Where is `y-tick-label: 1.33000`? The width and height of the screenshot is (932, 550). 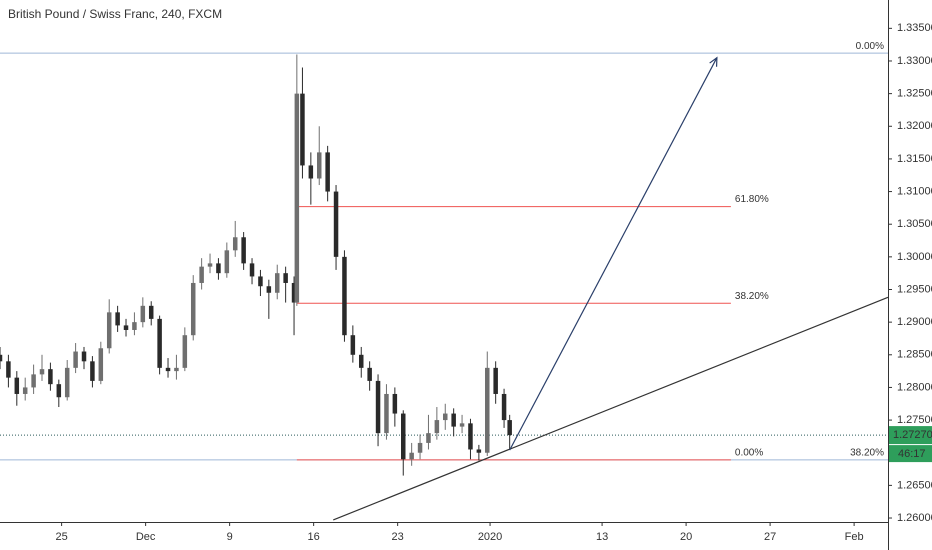
y-tick-label: 1.33000 is located at coordinates (914, 61).